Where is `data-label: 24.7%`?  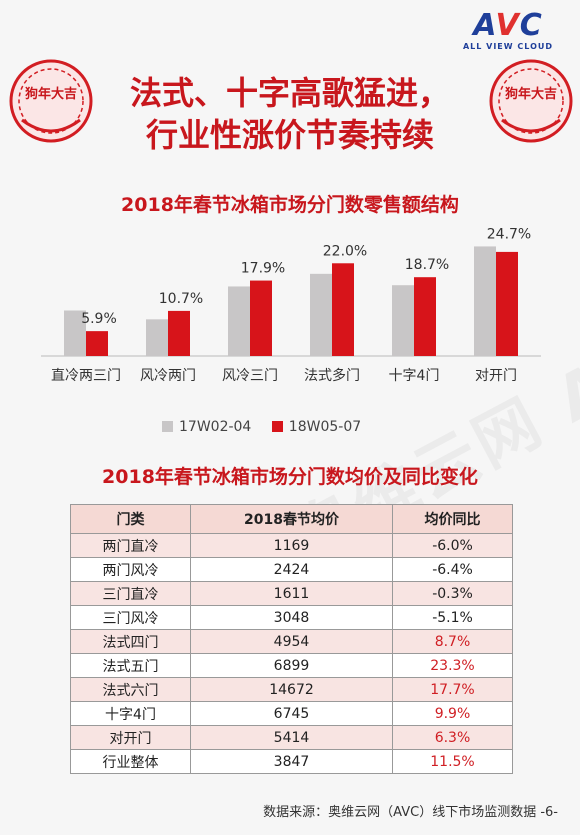
data-label: 24.7% is located at coordinates (509, 234).